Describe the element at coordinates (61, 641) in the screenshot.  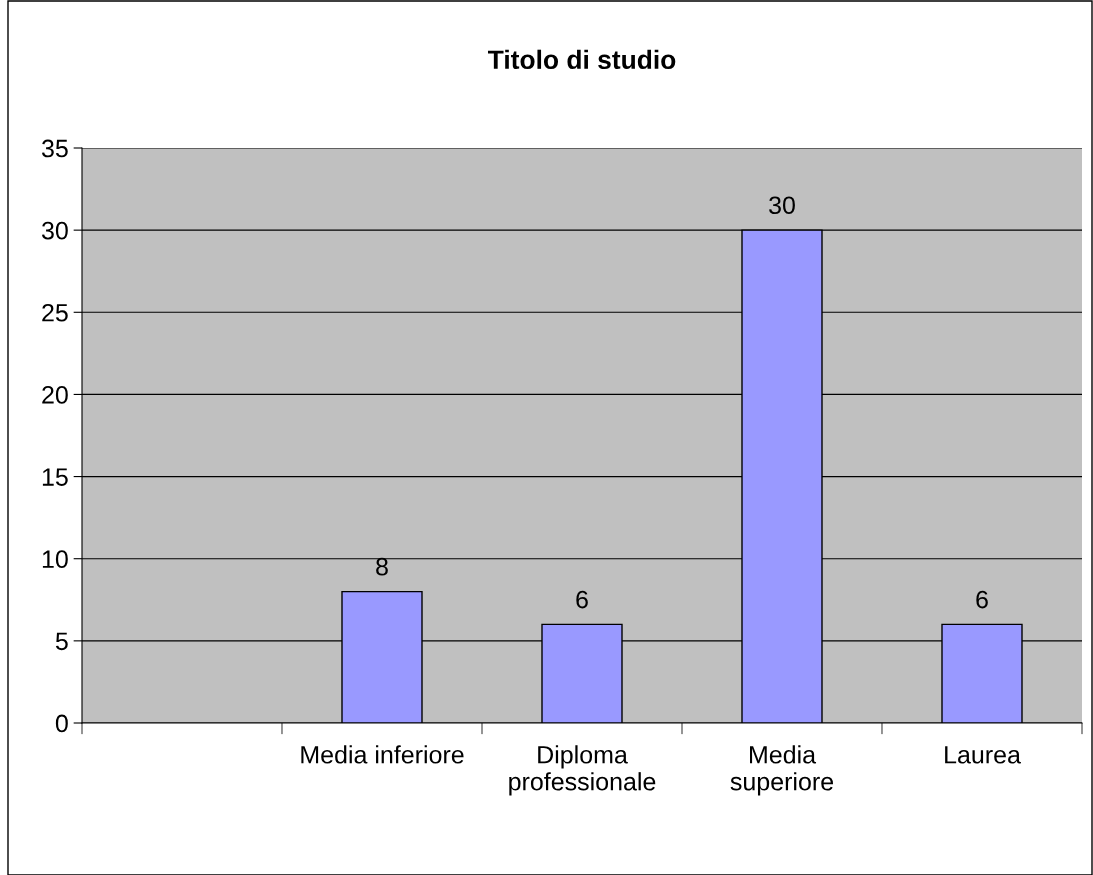
I see `y-tick-label: 5` at that location.